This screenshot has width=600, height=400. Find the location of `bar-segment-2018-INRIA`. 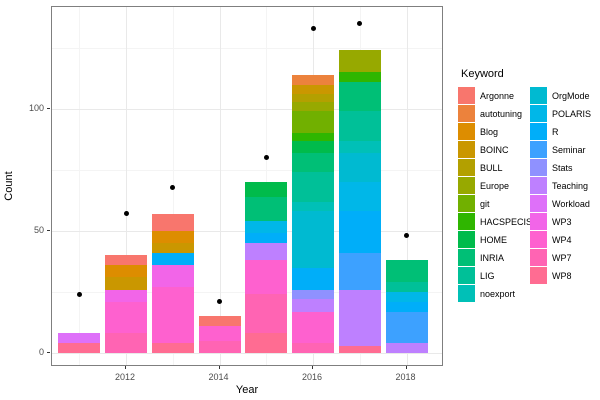

bar-segment-2018-INRIA is located at coordinates (406, 271).